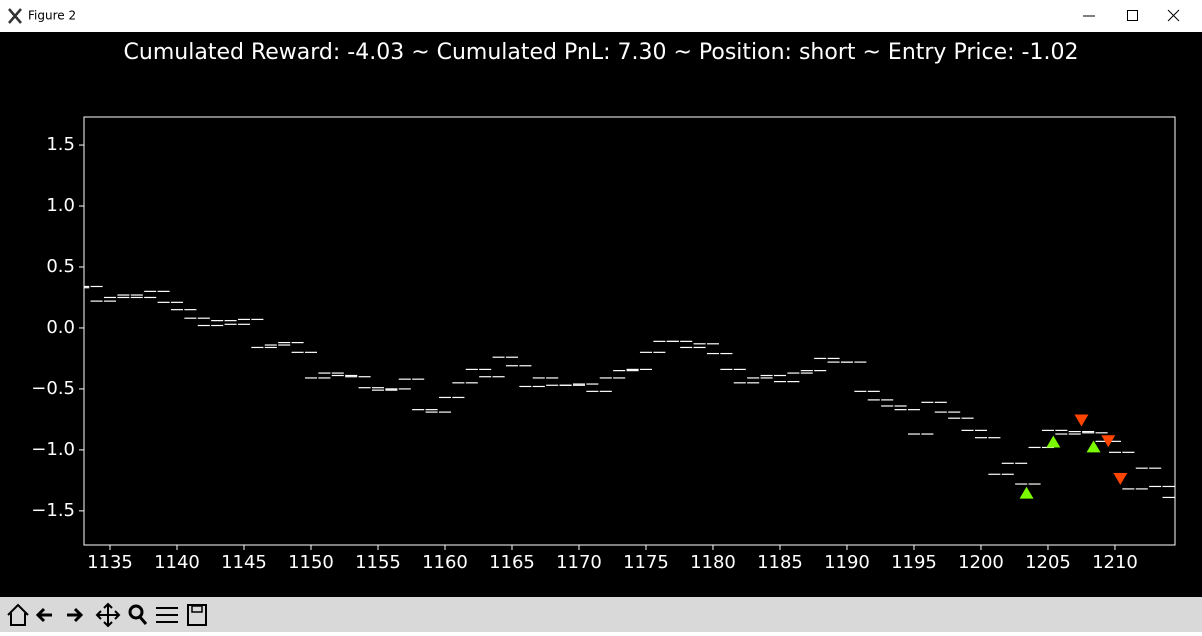 Image resolution: width=1202 pixels, height=636 pixels. Describe the element at coordinates (601, 614) in the screenshot. I see `toolbar` at that location.